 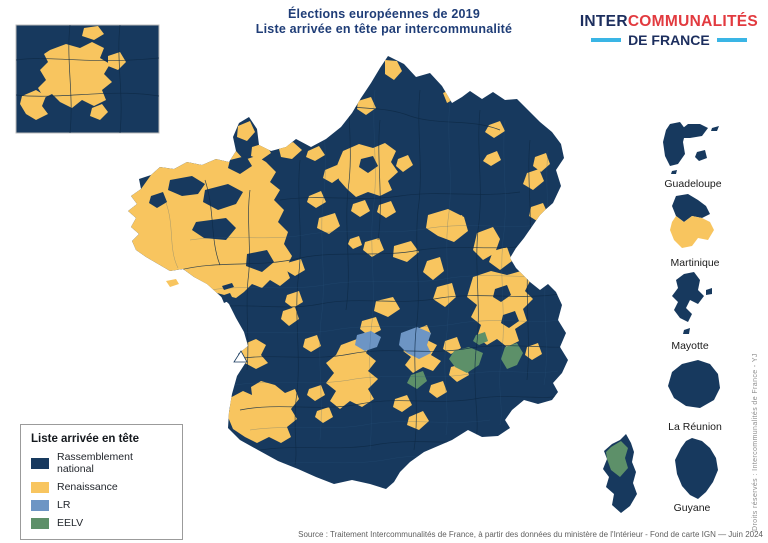 What do you see at coordinates (101, 505) in the screenshot?
I see `legend-row: LR` at bounding box center [101, 505].